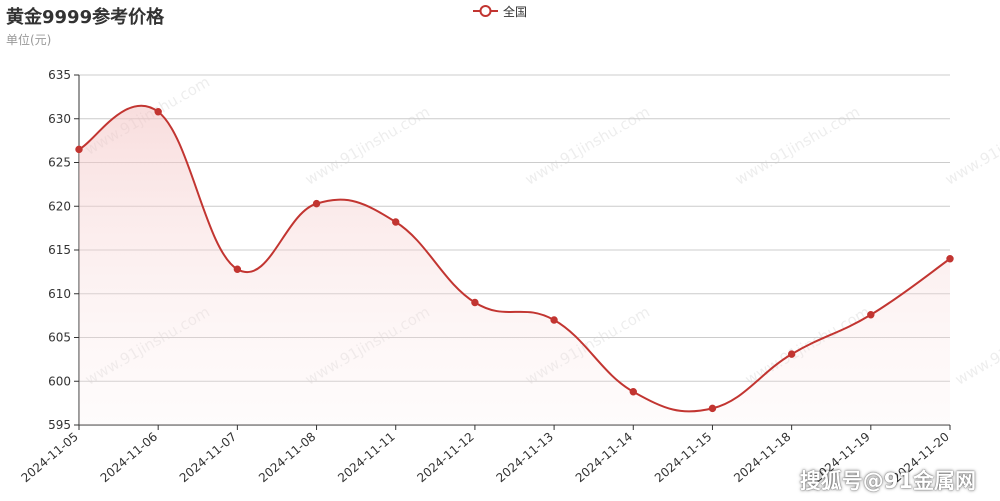 The width and height of the screenshot is (1000, 501). I want to click on y-tick-label: 600, so click(59, 381).